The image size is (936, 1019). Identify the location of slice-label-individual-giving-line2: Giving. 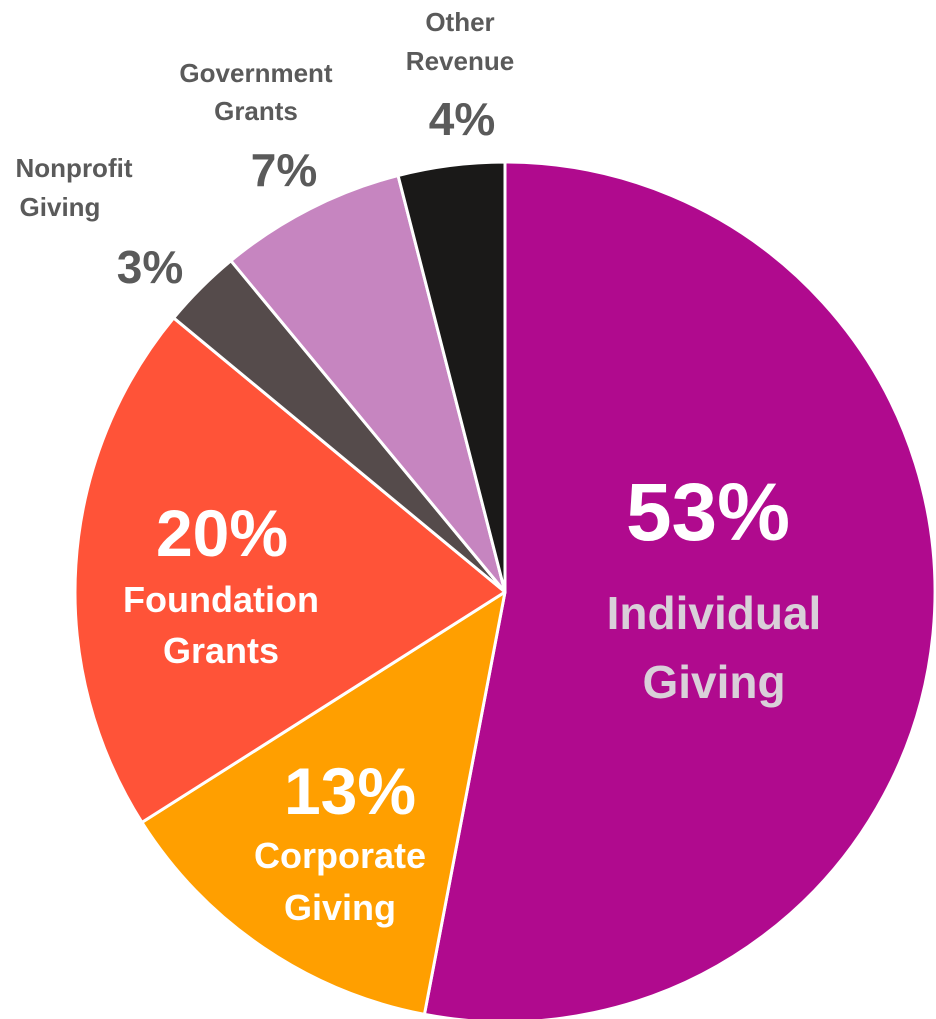
(713, 682).